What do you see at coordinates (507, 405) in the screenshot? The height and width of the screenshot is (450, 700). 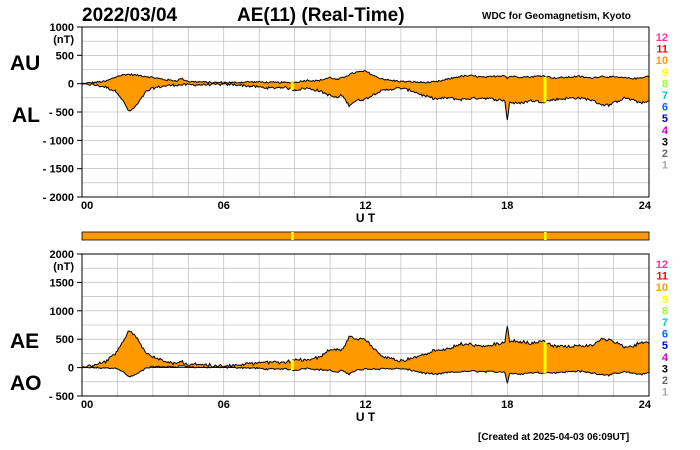 I see `panel2-x-tick-label: 18` at bounding box center [507, 405].